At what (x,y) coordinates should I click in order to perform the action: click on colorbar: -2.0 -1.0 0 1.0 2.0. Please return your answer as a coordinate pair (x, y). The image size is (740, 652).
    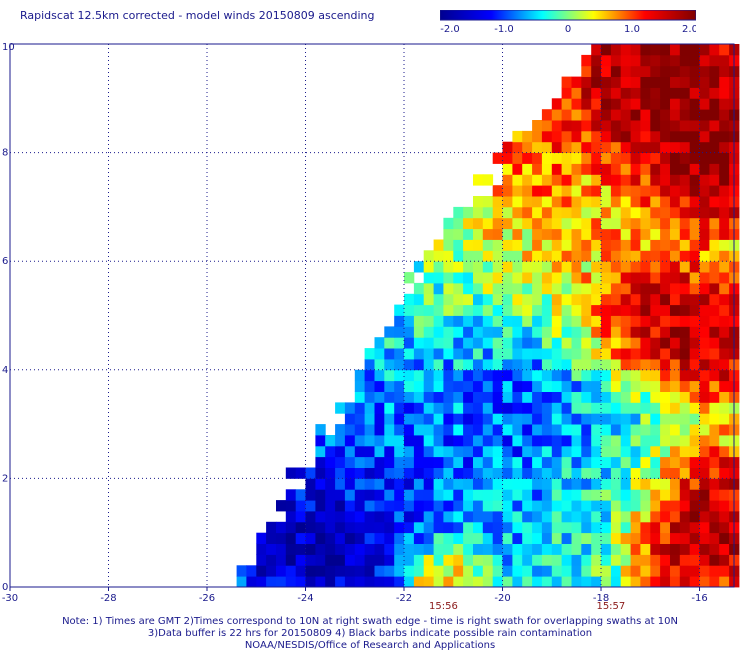
    Looking at the image, I should click on (568, 22).